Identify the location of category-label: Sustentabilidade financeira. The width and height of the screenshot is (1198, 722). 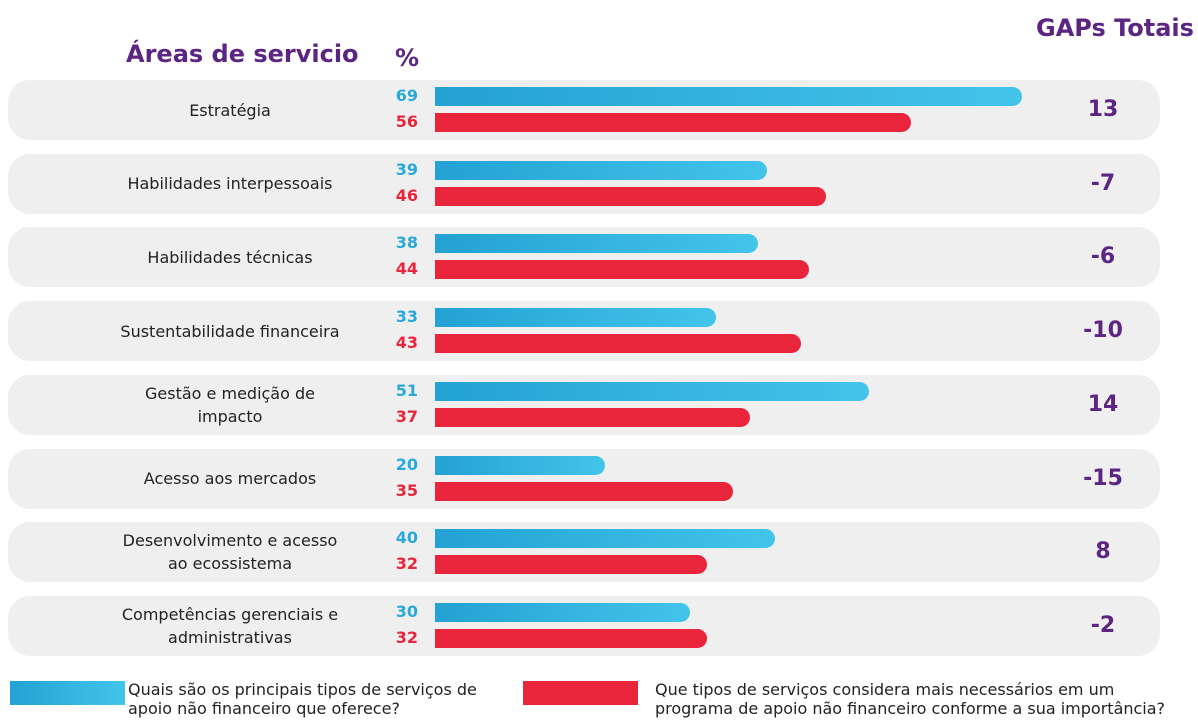
(230, 331).